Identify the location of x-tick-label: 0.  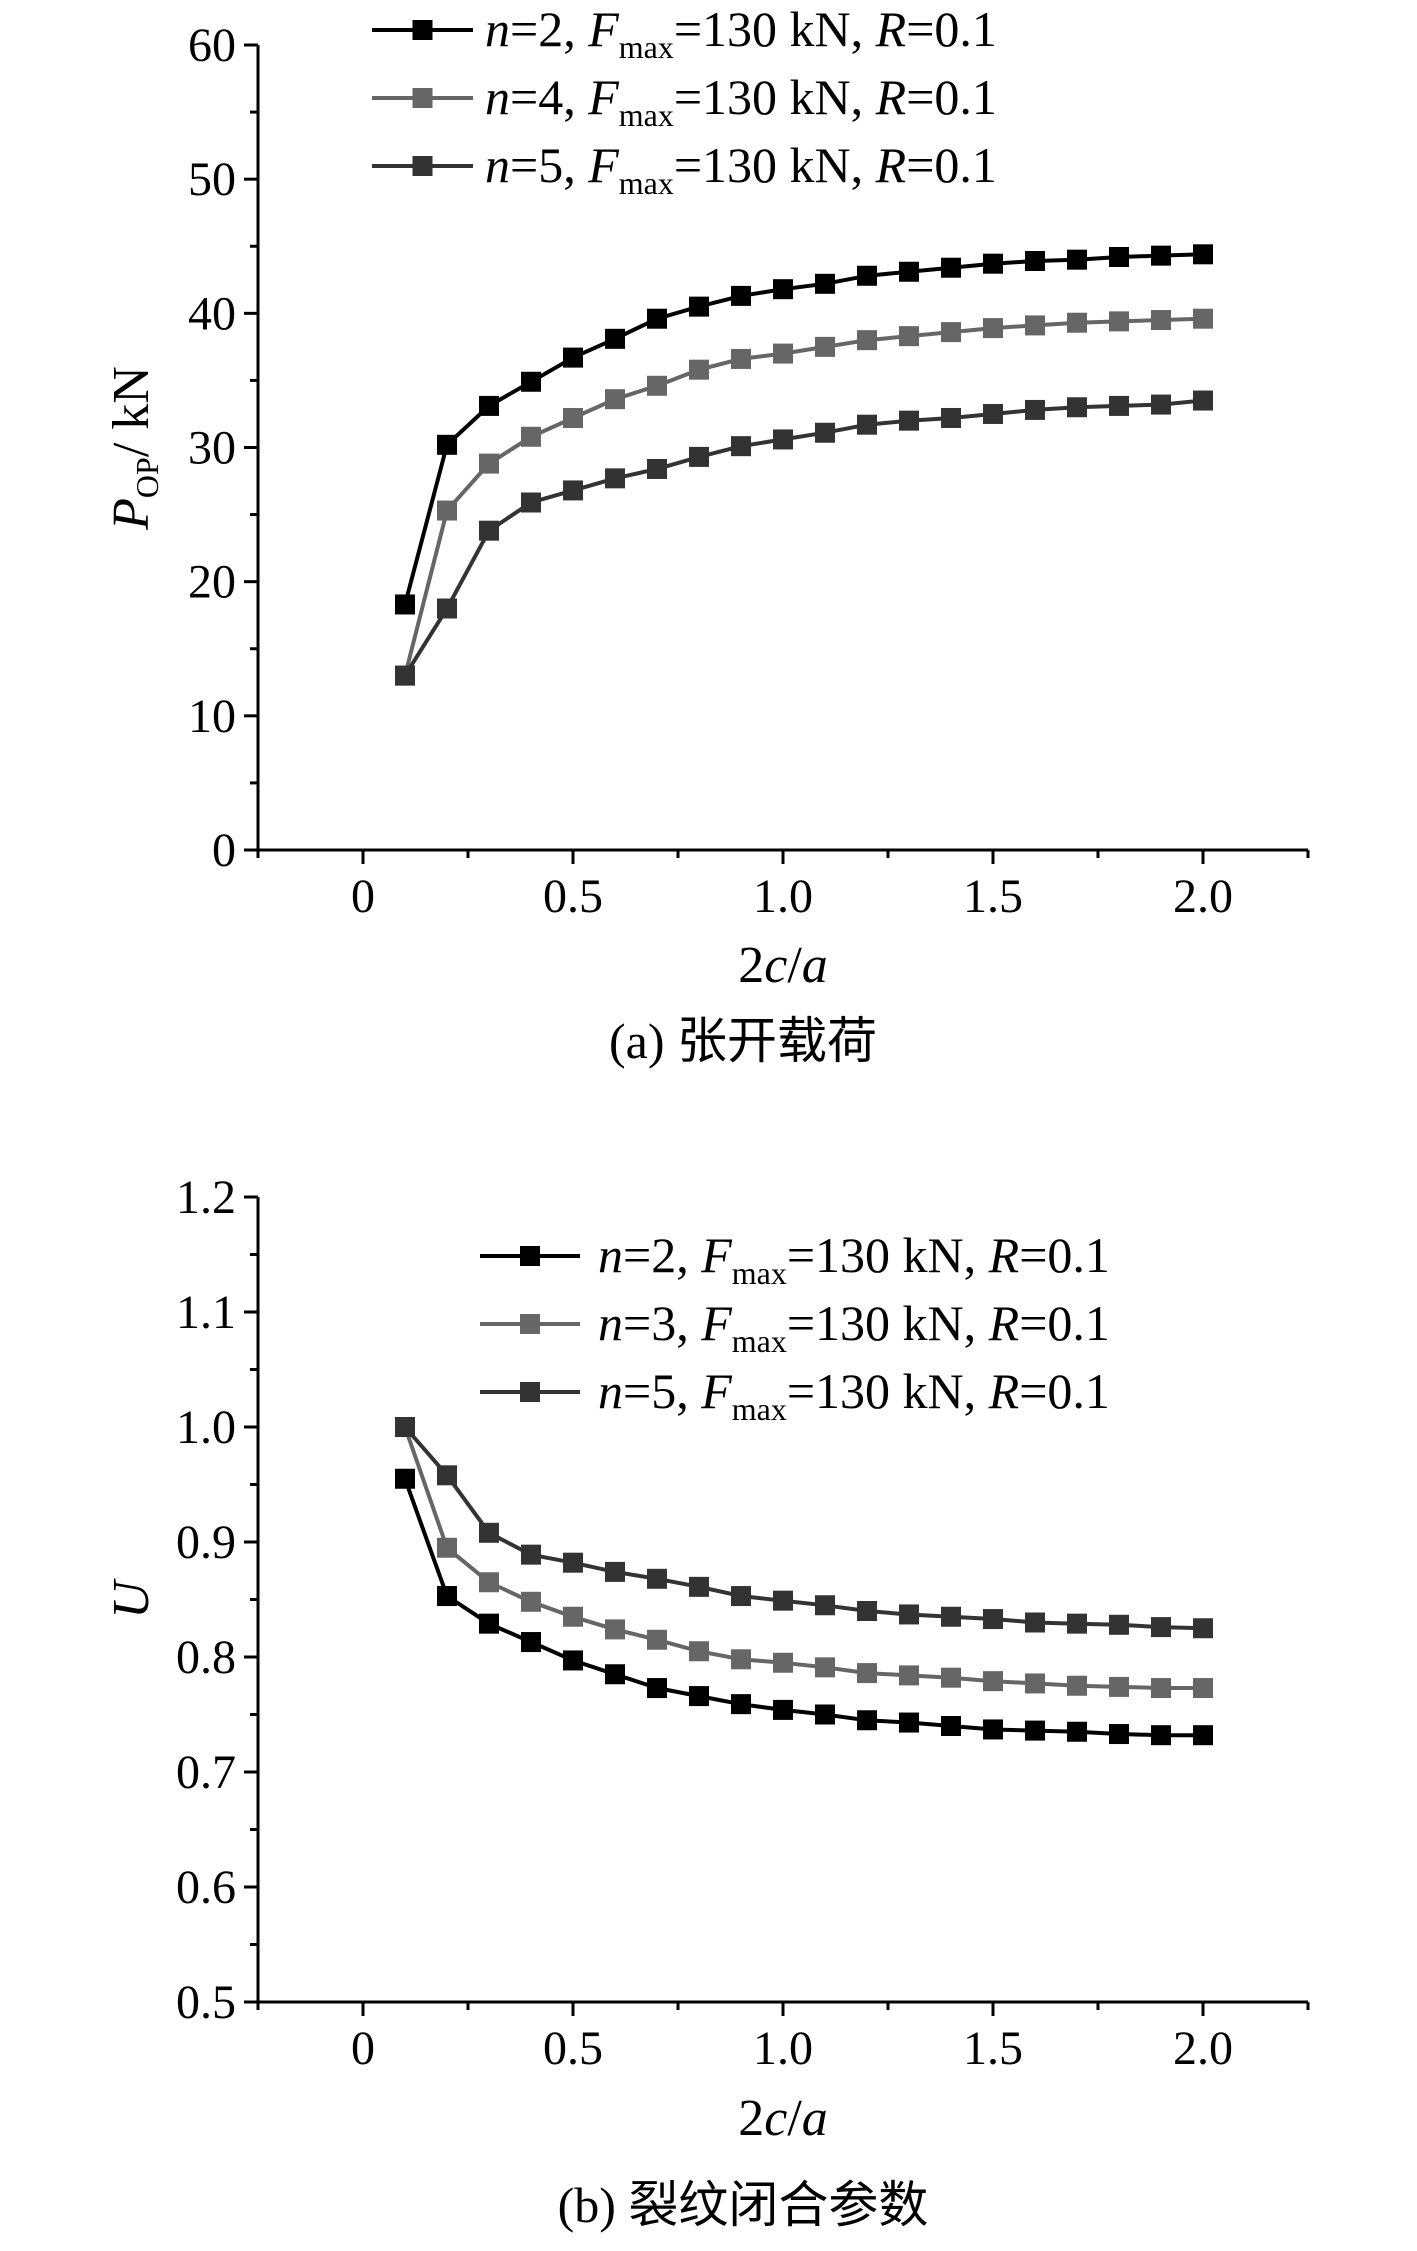
(363, 896).